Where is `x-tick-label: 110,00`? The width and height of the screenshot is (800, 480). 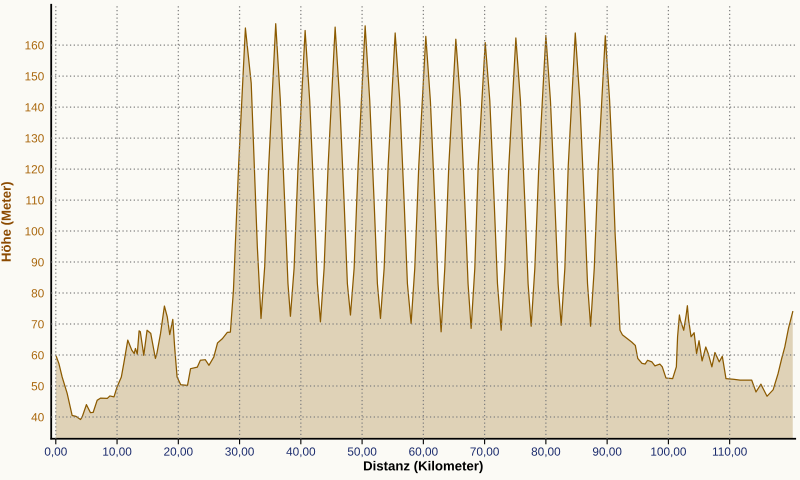 x-tick-label: 110,00 is located at coordinates (729, 452).